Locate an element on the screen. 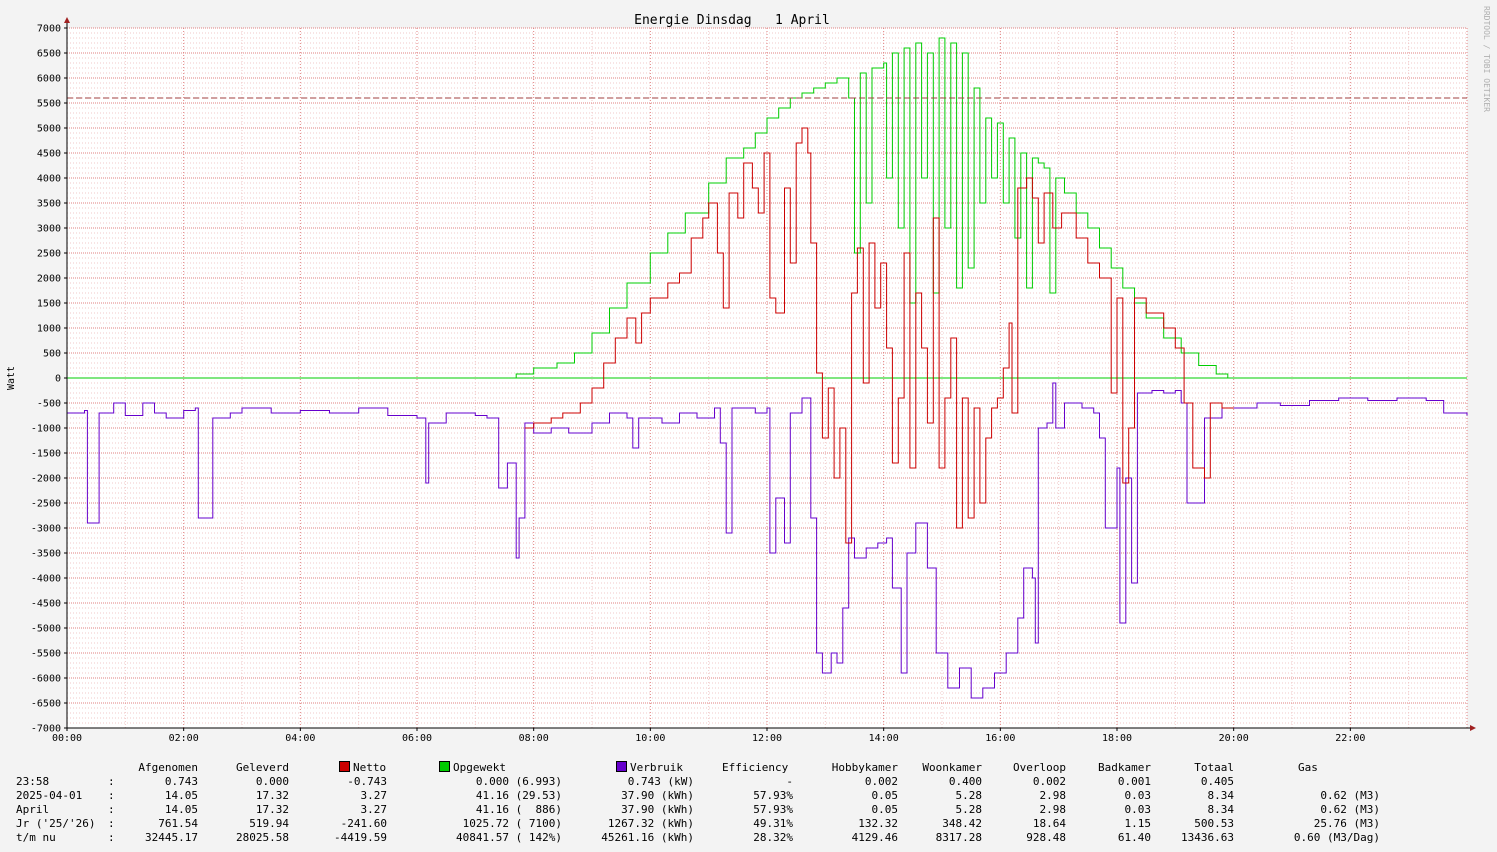 The image size is (1497, 852). x-tick-label: 08:00 is located at coordinates (534, 738).